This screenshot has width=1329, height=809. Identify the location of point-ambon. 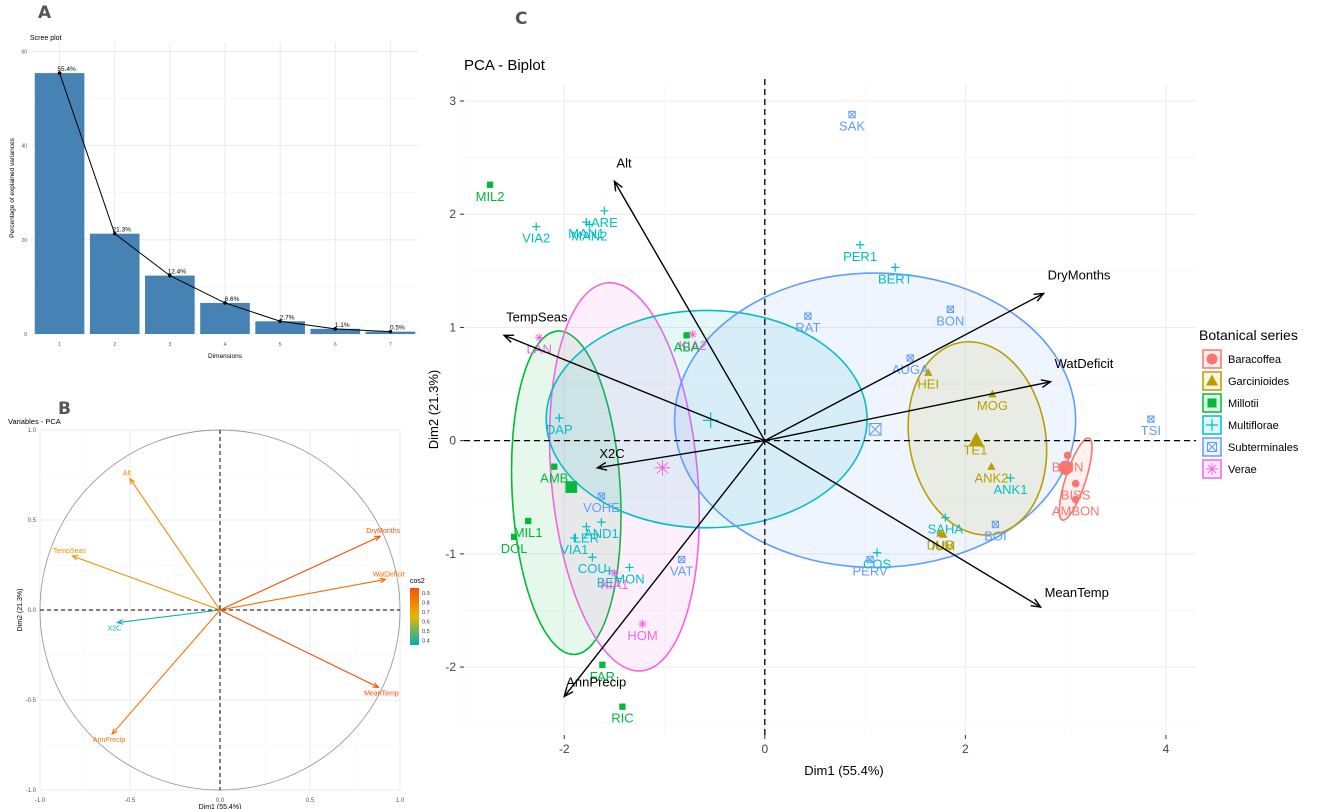
(1075, 499).